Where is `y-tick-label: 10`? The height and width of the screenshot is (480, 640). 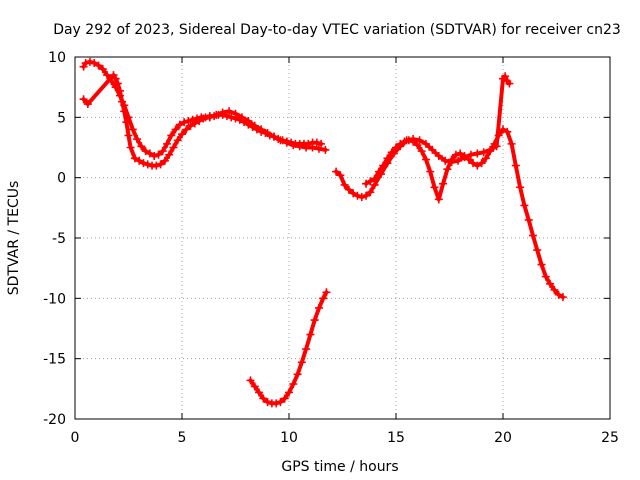
y-tick-label: 10 is located at coordinates (57, 58).